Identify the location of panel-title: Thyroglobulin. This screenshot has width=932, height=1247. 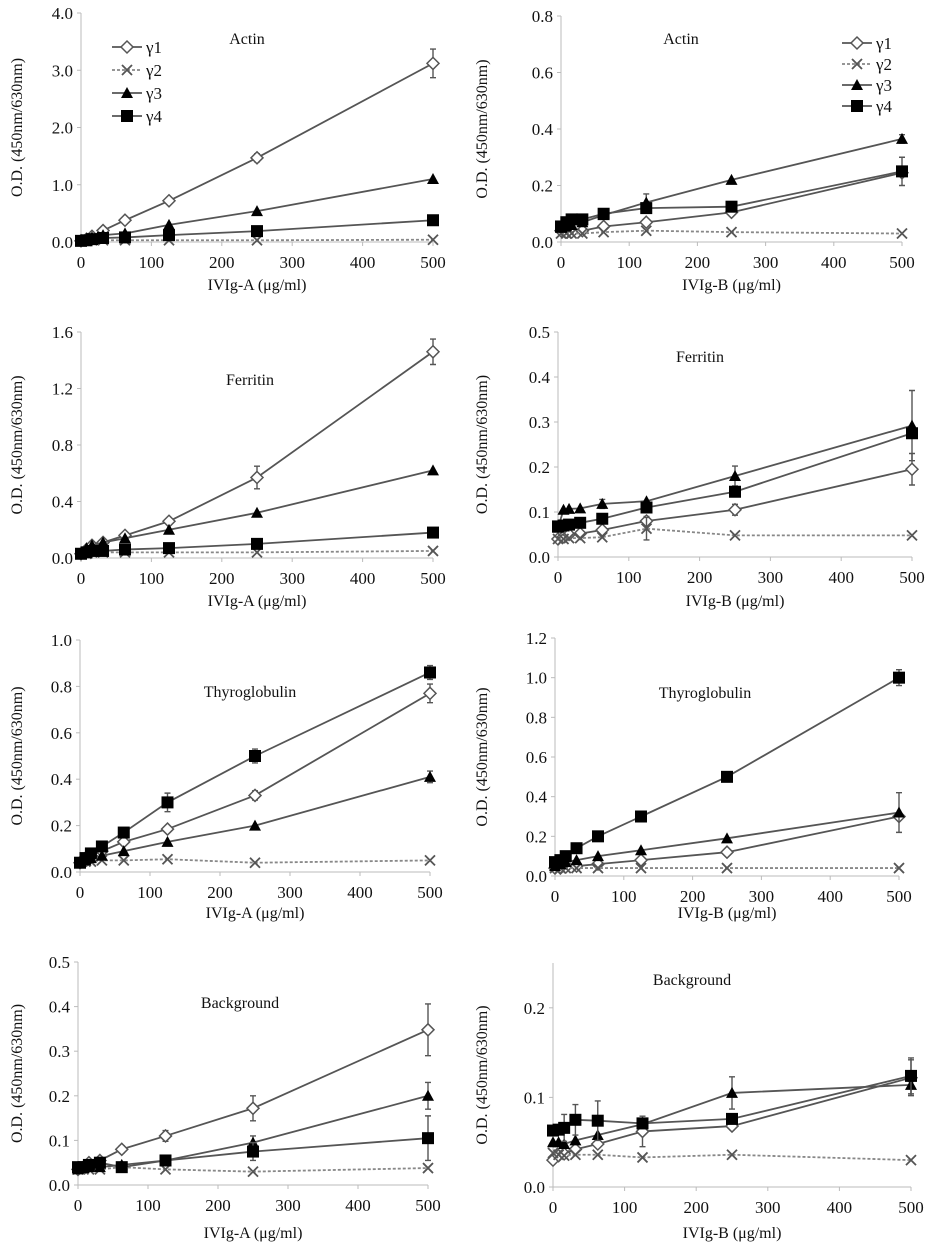
(250, 692).